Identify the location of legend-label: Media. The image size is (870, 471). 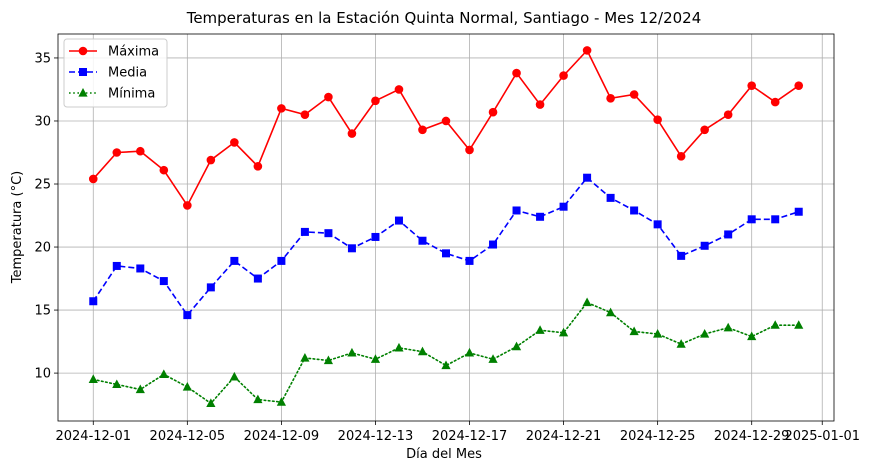
(127, 73).